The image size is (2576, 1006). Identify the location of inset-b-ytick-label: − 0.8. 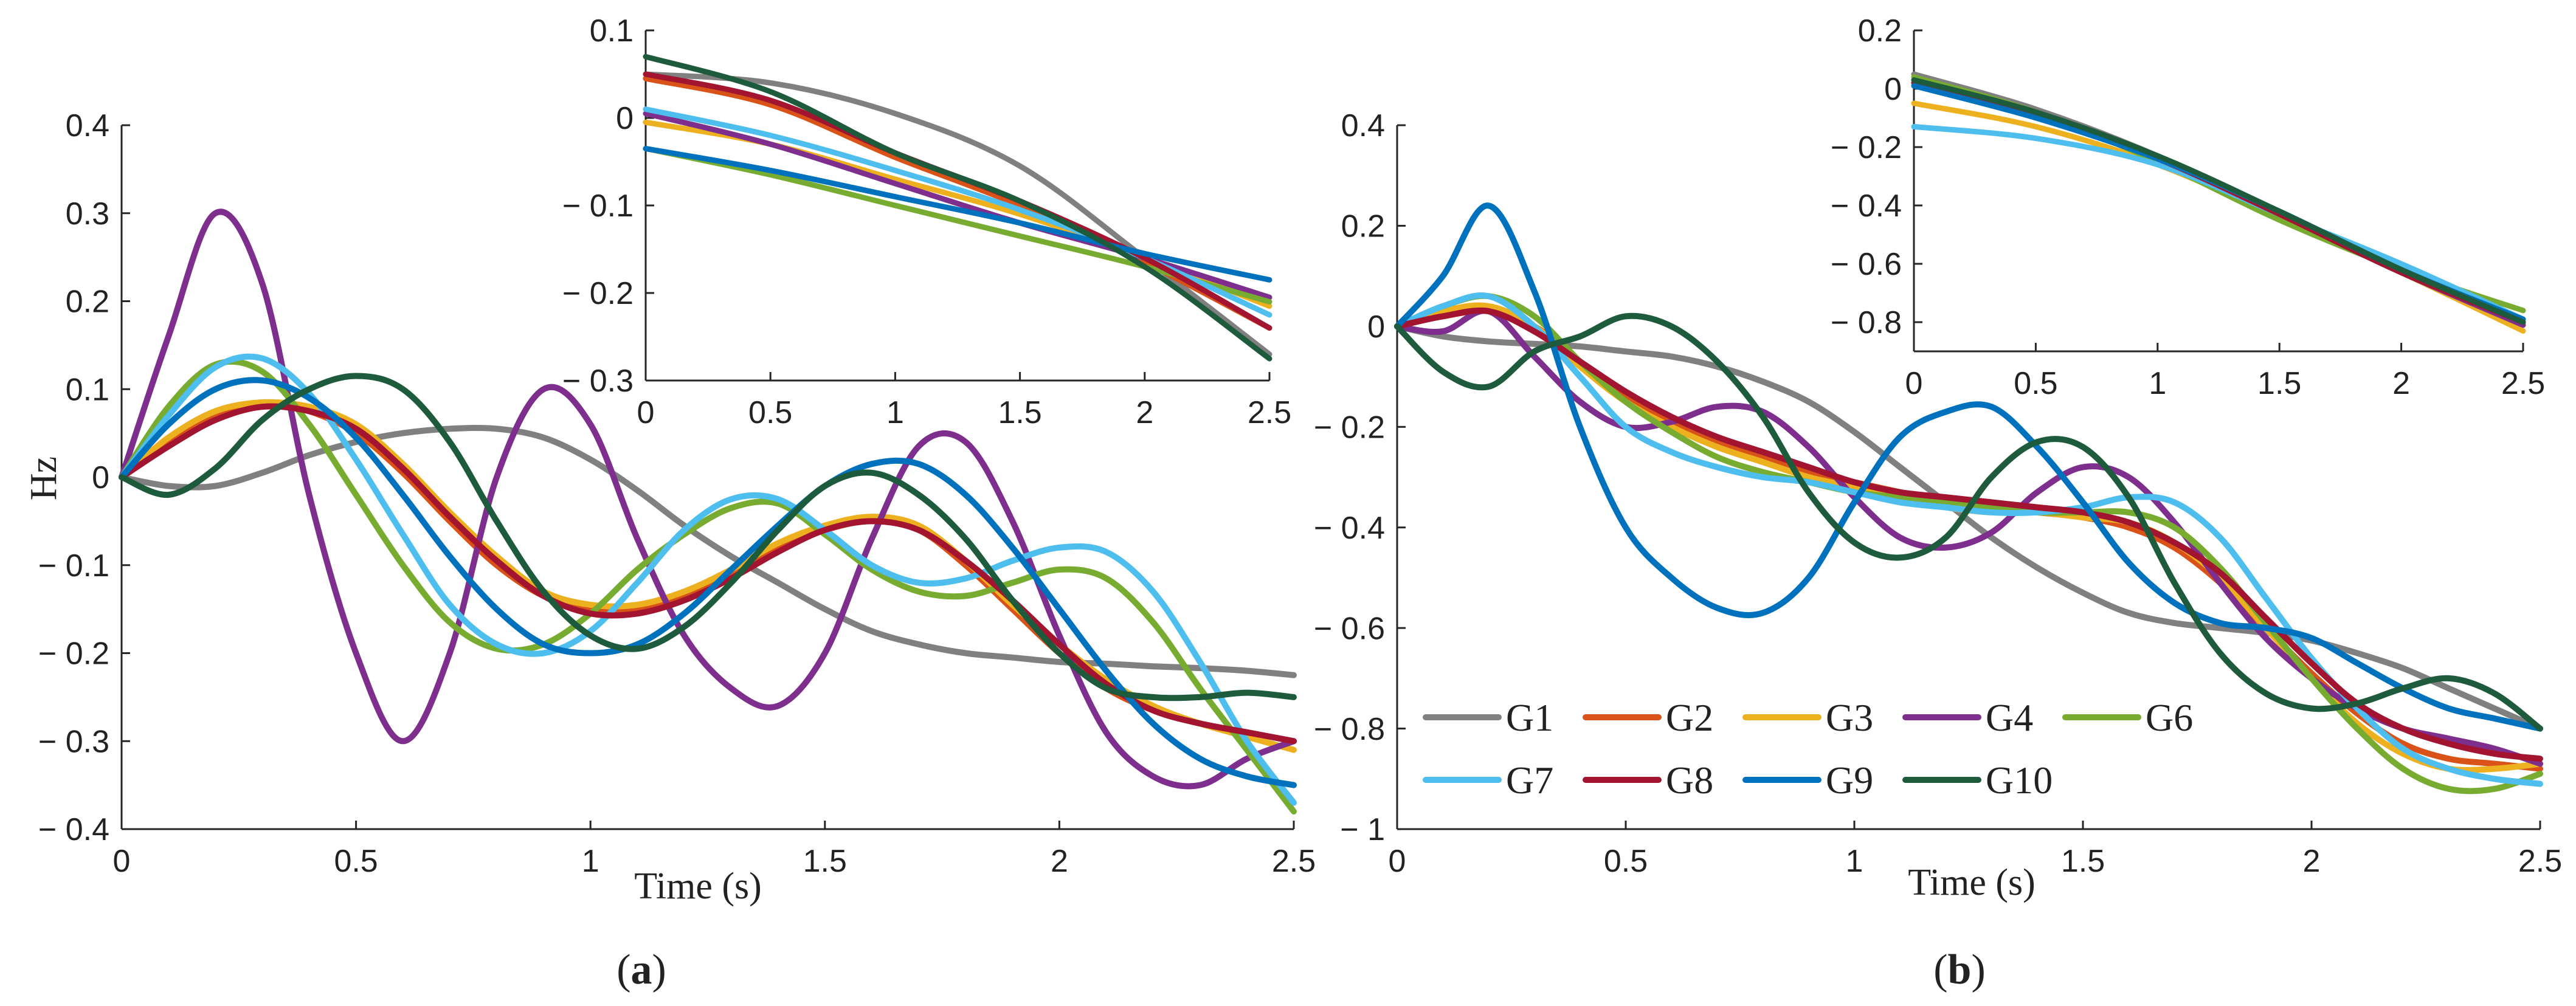
(1866, 322).